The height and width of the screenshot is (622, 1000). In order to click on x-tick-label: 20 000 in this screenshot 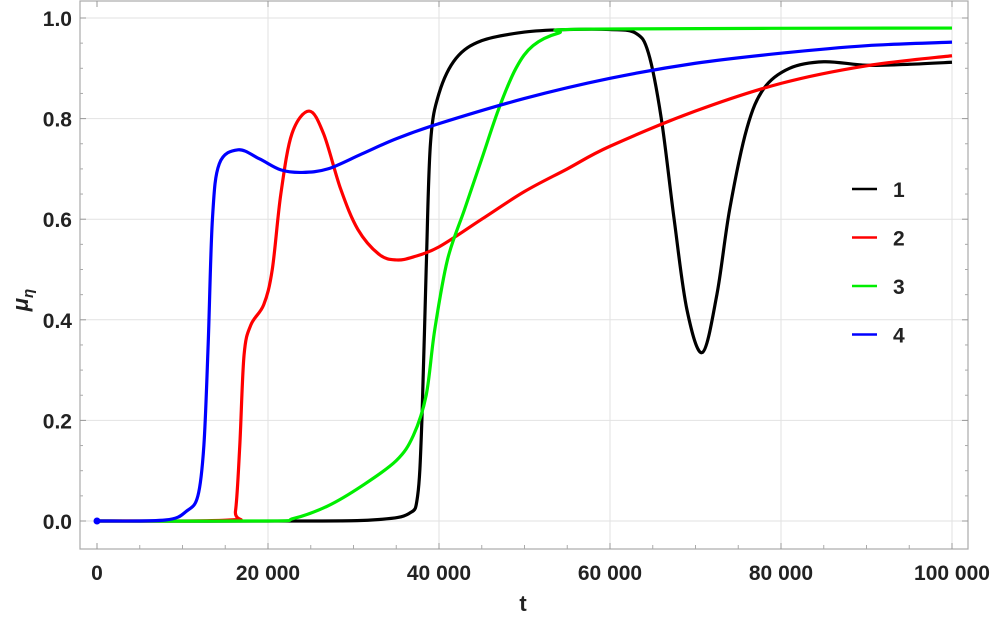, I will do `click(268, 573)`.